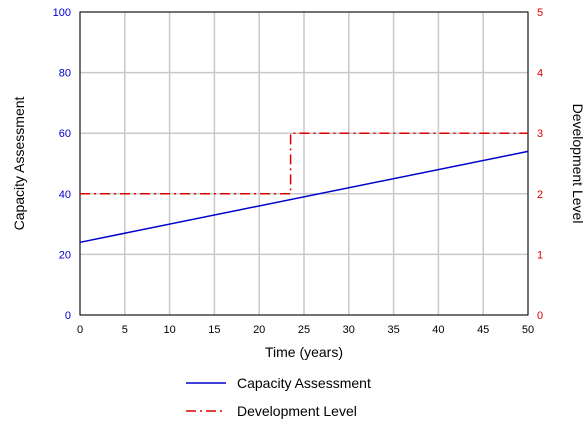  I want to click on right-y-axis-title: Development Level, so click(578, 164).